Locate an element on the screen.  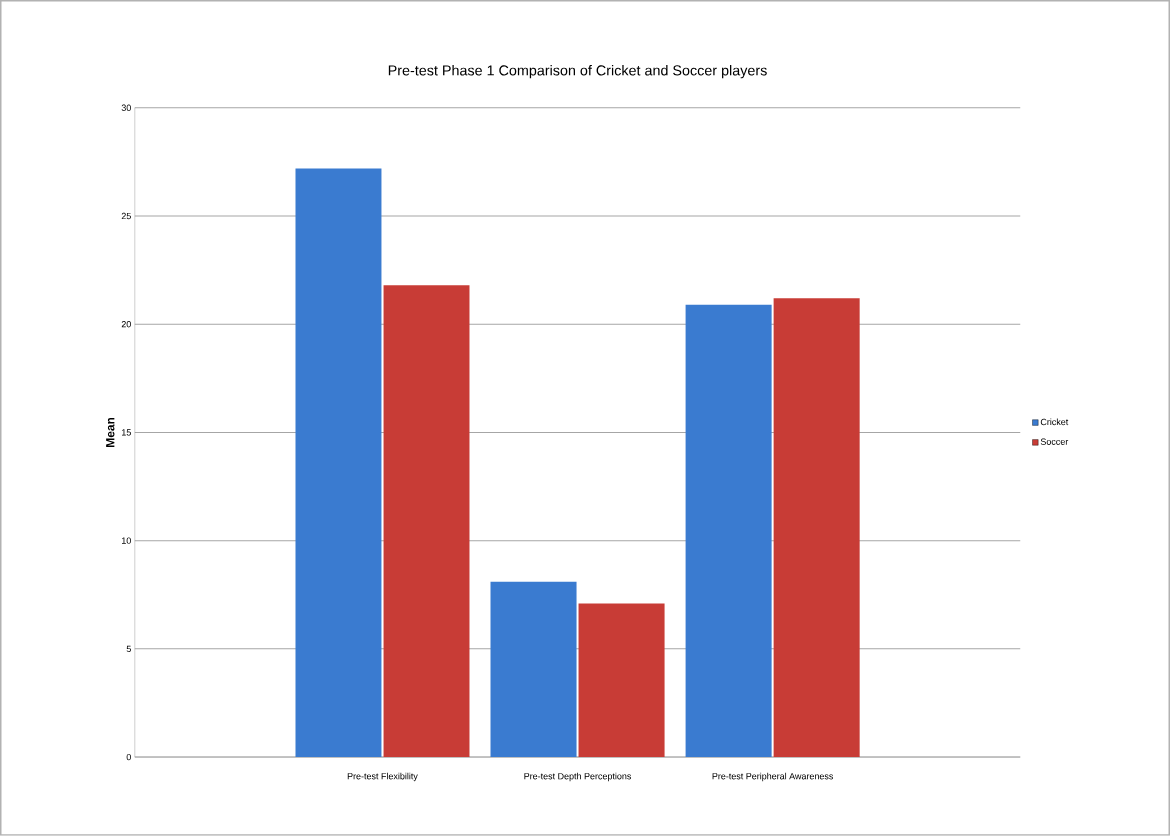
y-tick-label: 10 is located at coordinates (126, 540).